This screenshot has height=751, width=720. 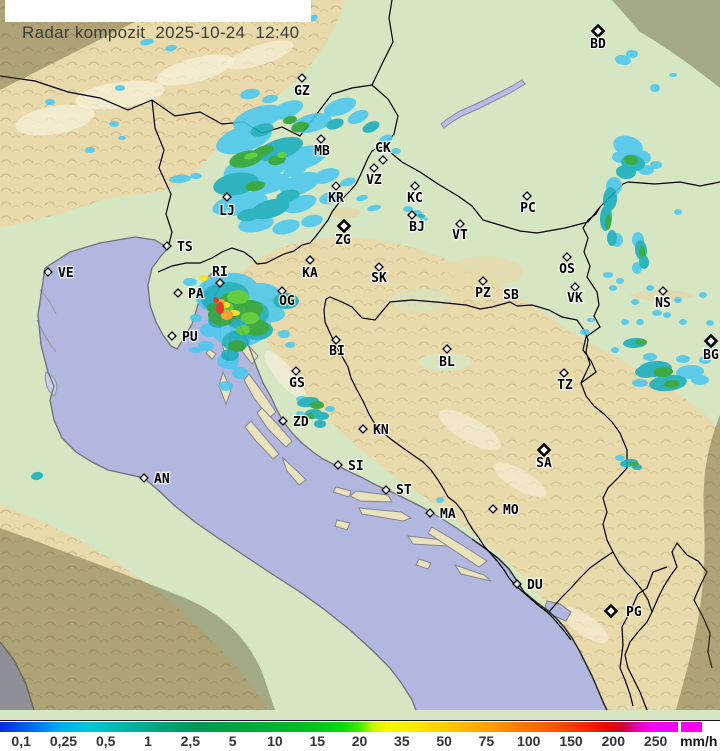 What do you see at coordinates (404, 490) in the screenshot?
I see `city-label-ST: ST` at bounding box center [404, 490].